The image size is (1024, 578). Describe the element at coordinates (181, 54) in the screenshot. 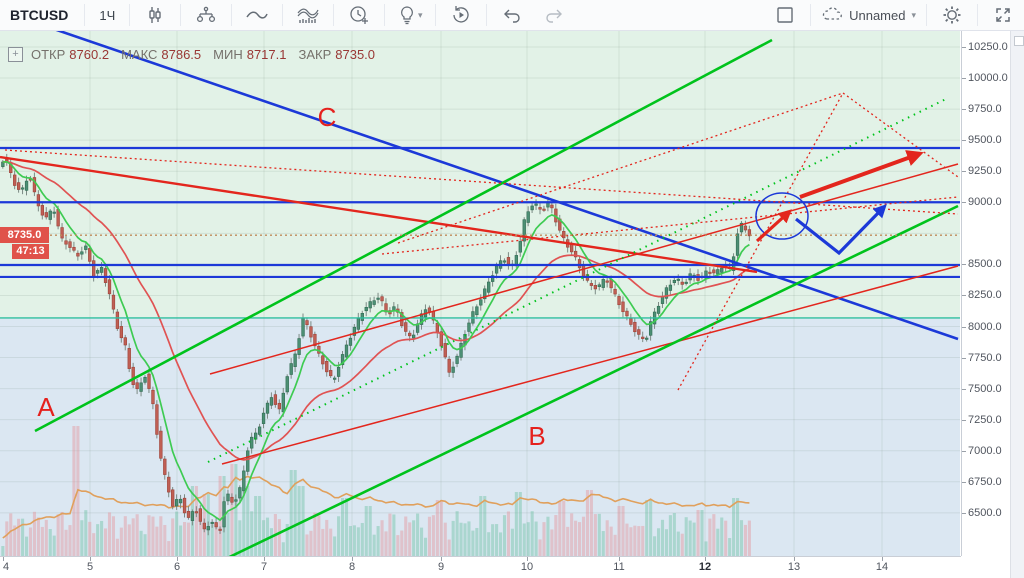

I see `high-value: 8786.5` at that location.